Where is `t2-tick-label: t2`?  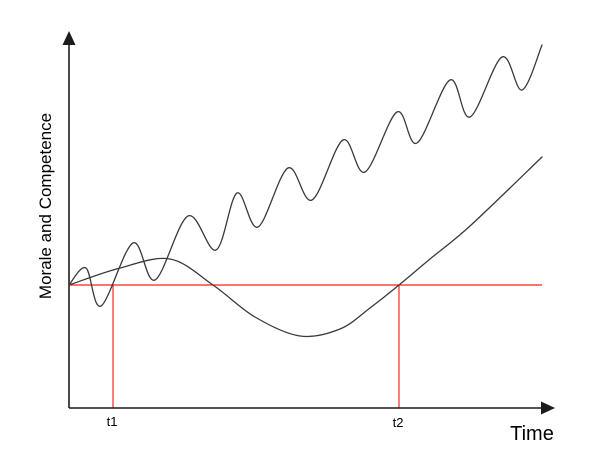 t2-tick-label: t2 is located at coordinates (398, 422).